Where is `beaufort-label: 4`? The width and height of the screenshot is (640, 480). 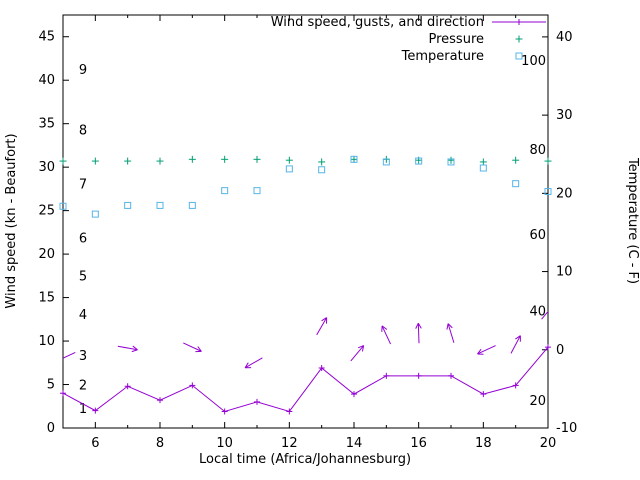 beaufort-label: 4 is located at coordinates (83, 315).